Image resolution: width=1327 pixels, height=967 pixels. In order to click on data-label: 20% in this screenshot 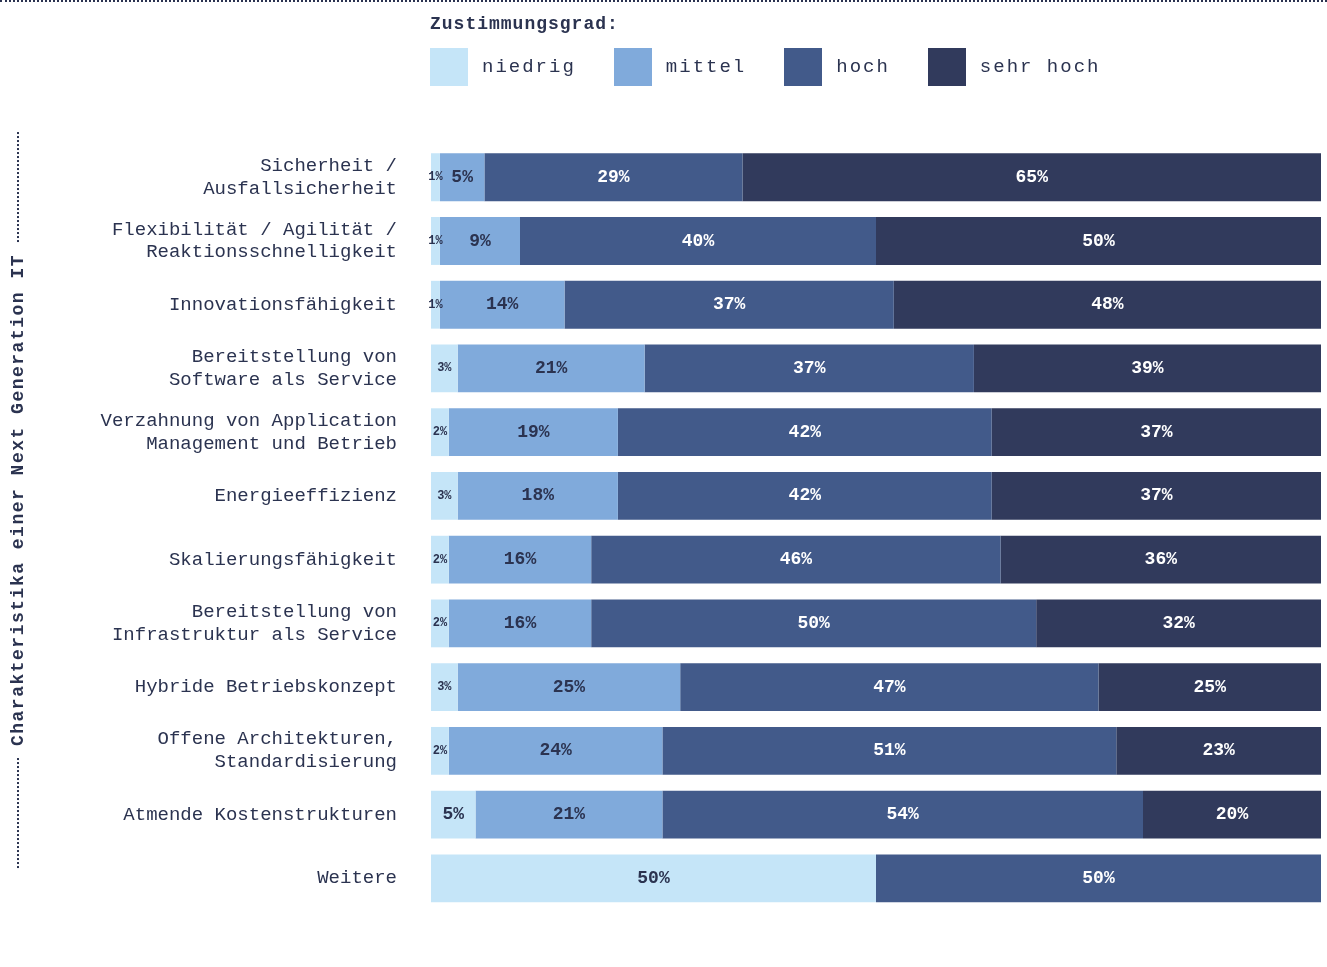, I will do `click(1232, 814)`.